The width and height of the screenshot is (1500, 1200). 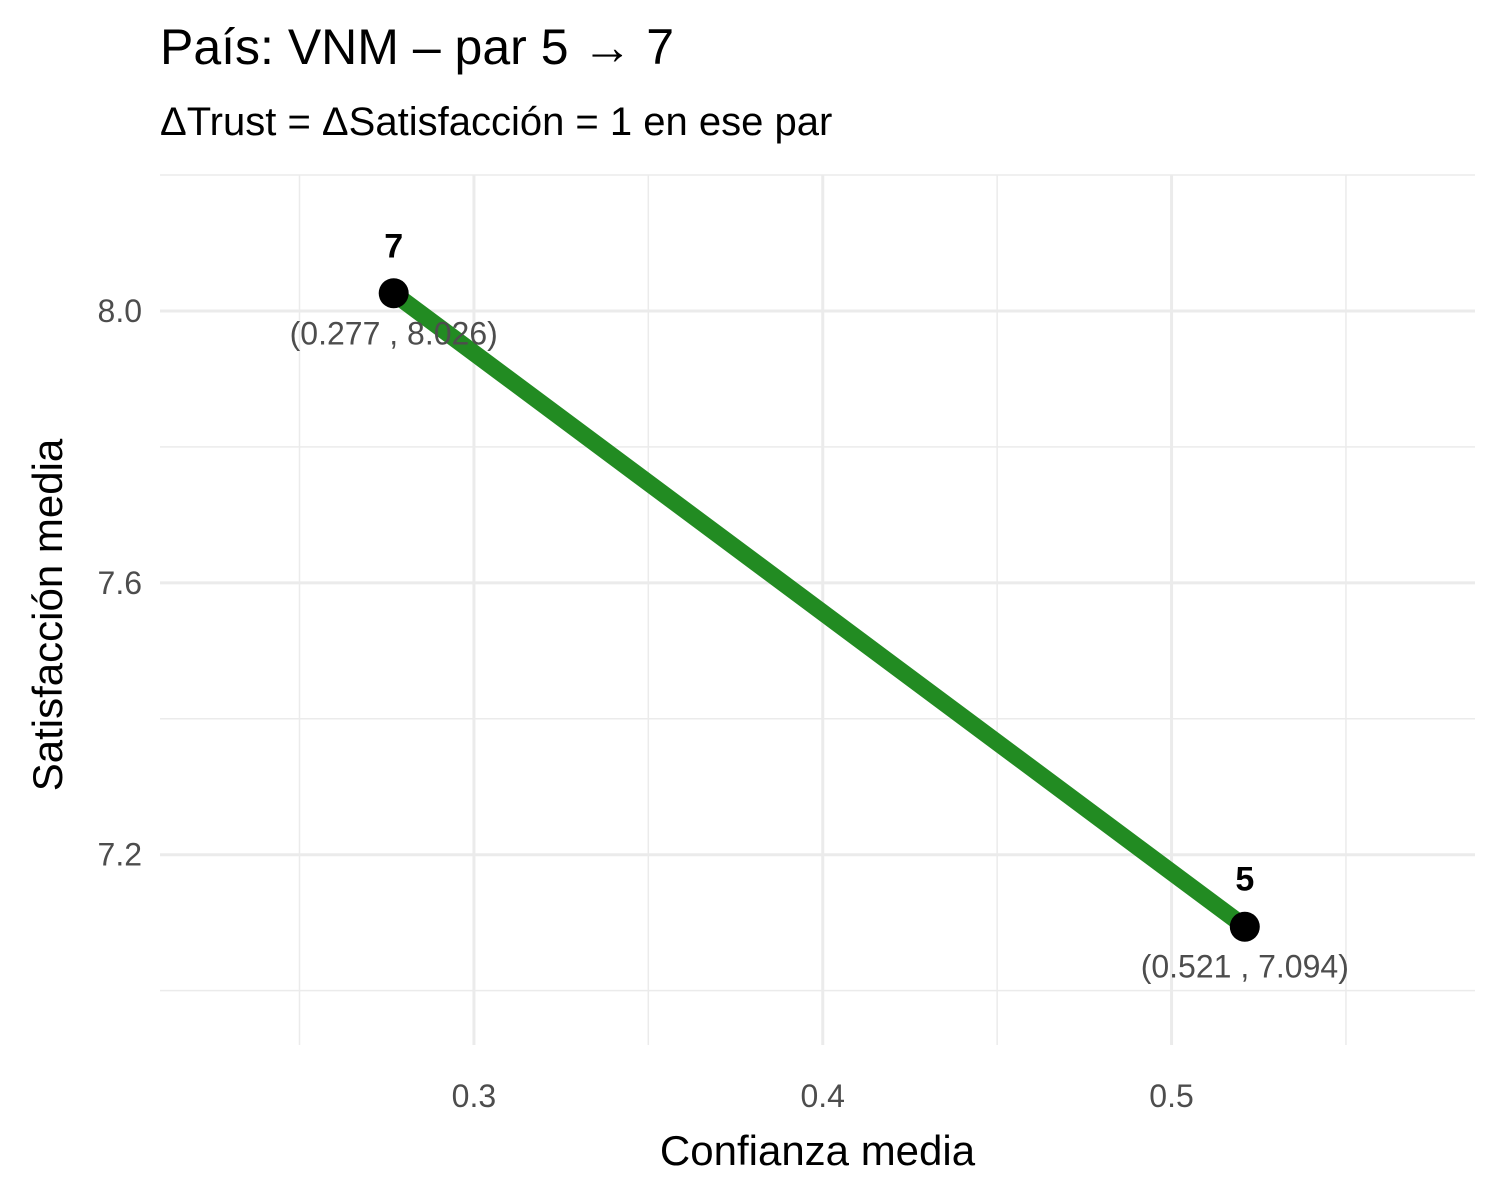 What do you see at coordinates (120, 583) in the screenshot?
I see `y-tick-label: 7.6` at bounding box center [120, 583].